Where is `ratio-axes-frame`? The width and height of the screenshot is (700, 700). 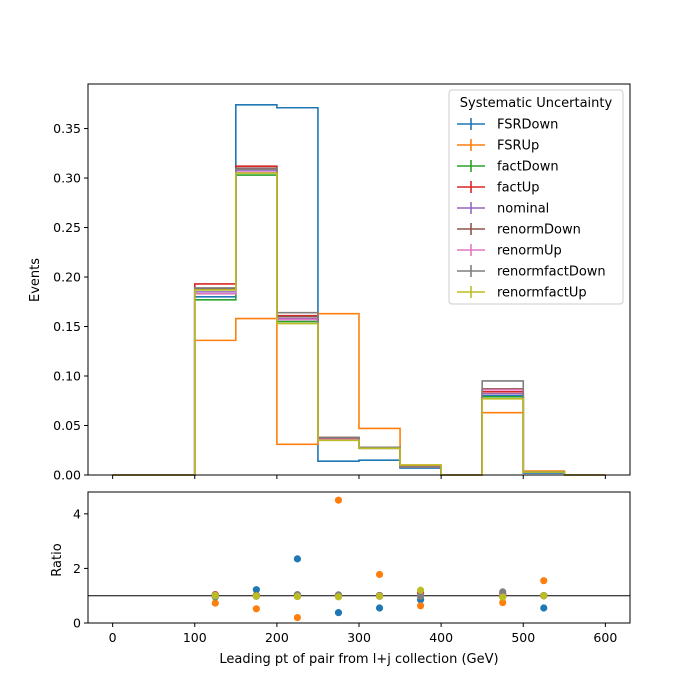
ratio-axes-frame is located at coordinates (359, 557).